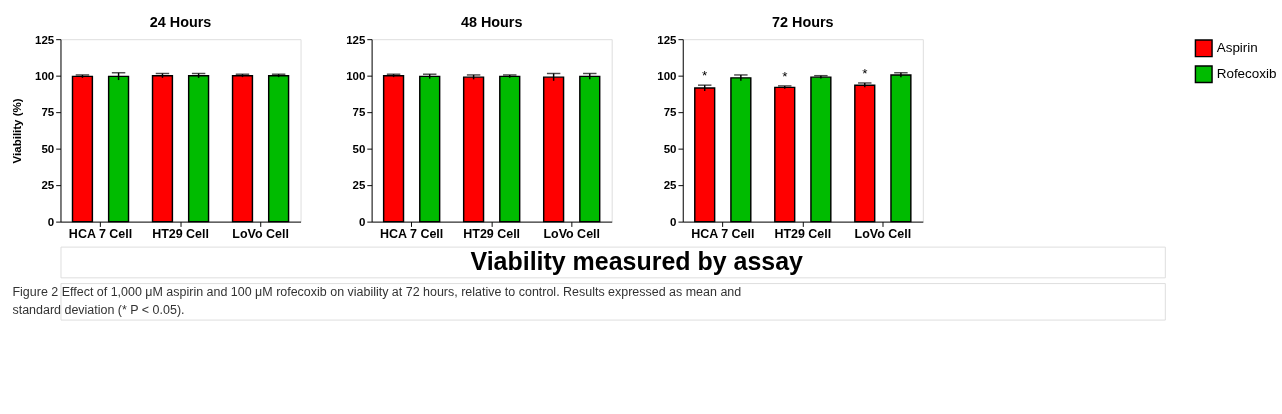 The width and height of the screenshot is (1282, 414). What do you see at coordinates (1246, 74) in the screenshot?
I see `legend-label: Rofecoxib` at bounding box center [1246, 74].